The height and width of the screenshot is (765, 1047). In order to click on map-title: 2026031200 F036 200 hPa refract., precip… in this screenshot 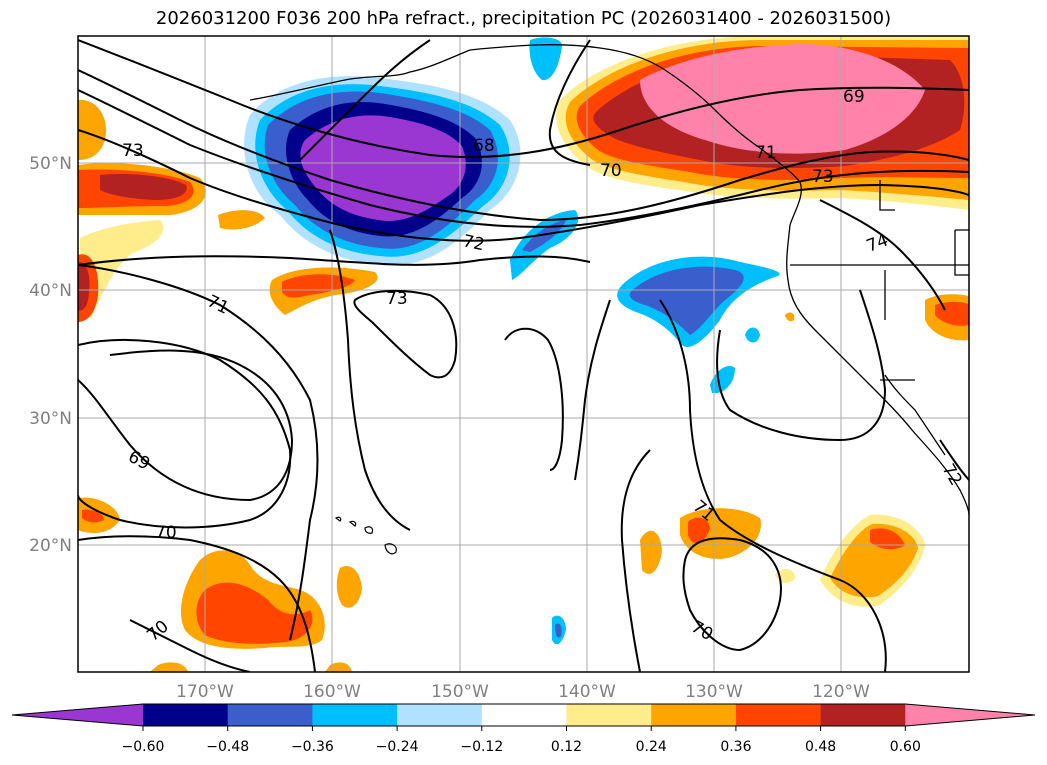, I will do `click(523, 18)`.